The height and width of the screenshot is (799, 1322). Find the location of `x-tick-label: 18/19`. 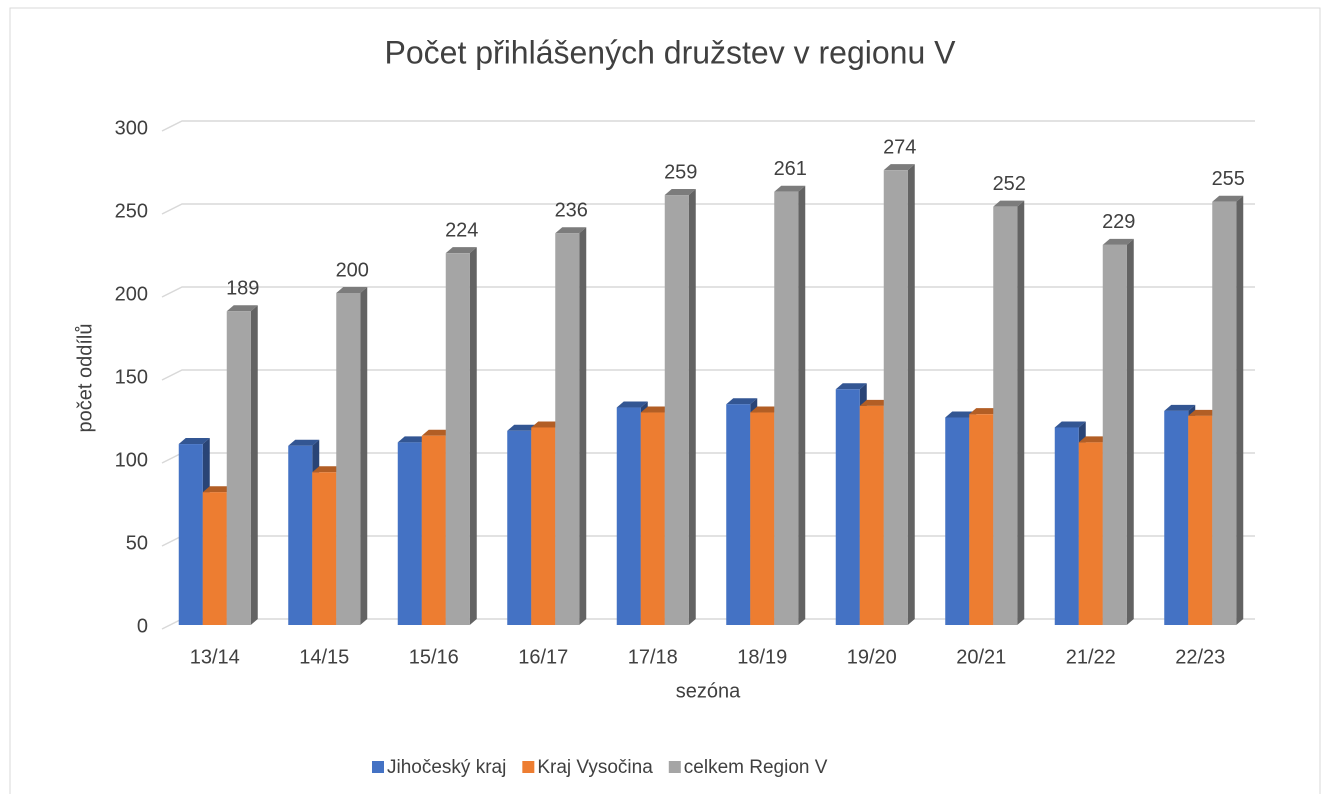

x-tick-label: 18/19 is located at coordinates (762, 657).